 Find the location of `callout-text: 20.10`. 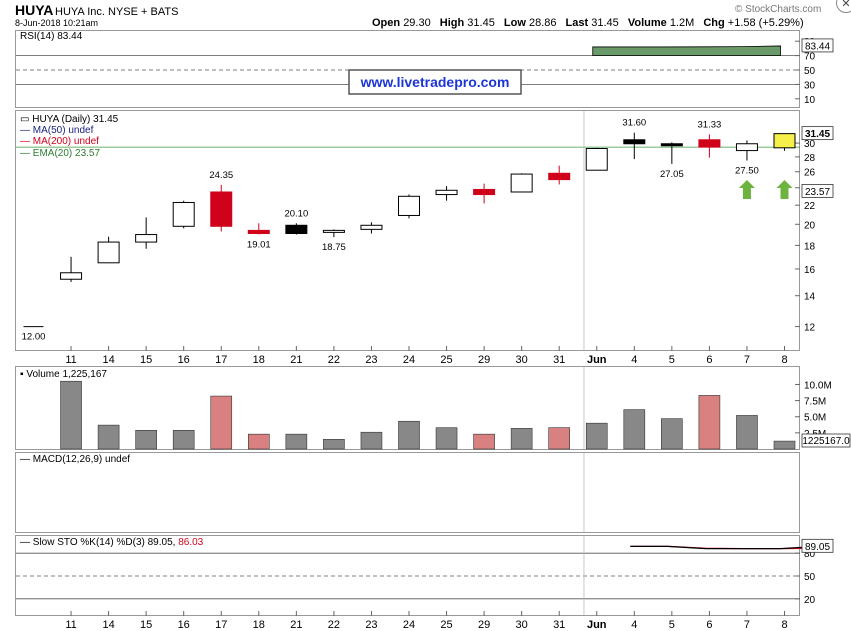

callout-text: 20.10 is located at coordinates (296, 213).